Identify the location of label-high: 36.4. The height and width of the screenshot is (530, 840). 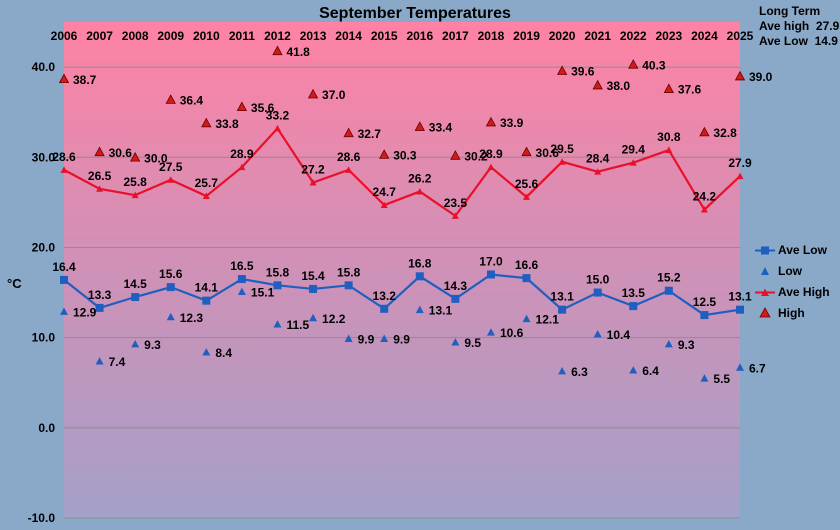
(192, 101).